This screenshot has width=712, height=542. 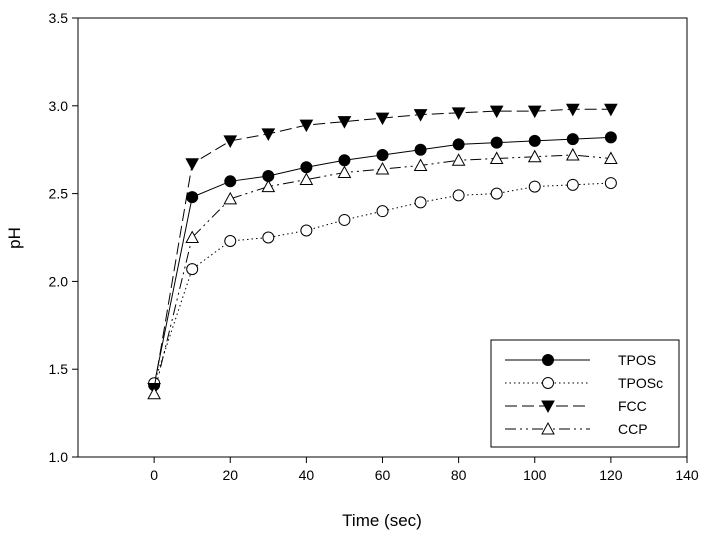 I want to click on y-tick-label: 2.5, so click(x=59, y=194).